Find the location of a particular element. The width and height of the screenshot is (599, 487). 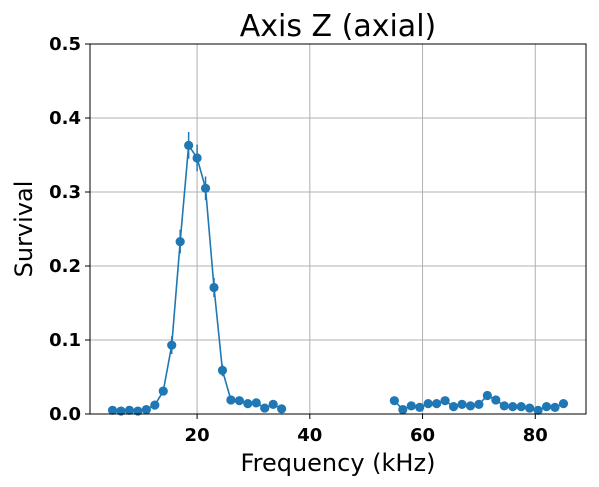

y-tick-label: 0.3 is located at coordinates (65, 192).